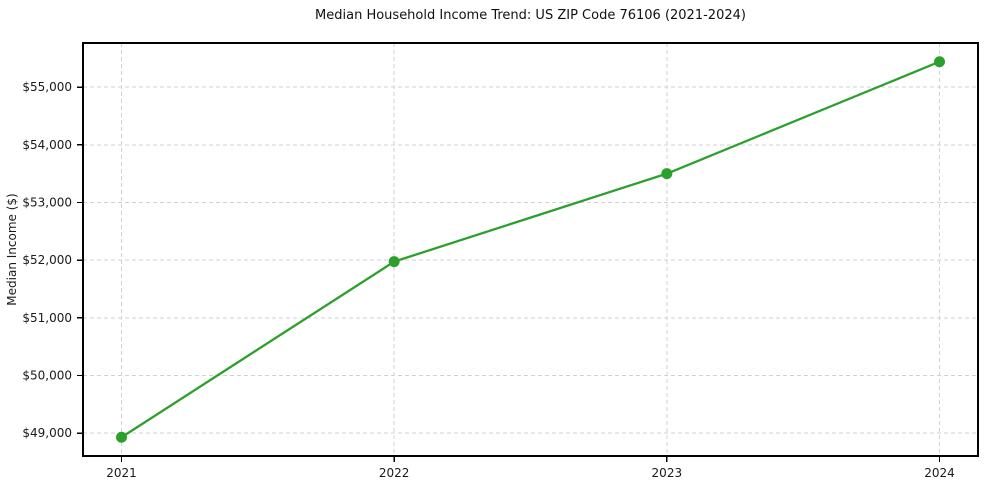  Describe the element at coordinates (121, 437) in the screenshot. I see `data-point-2021` at that location.